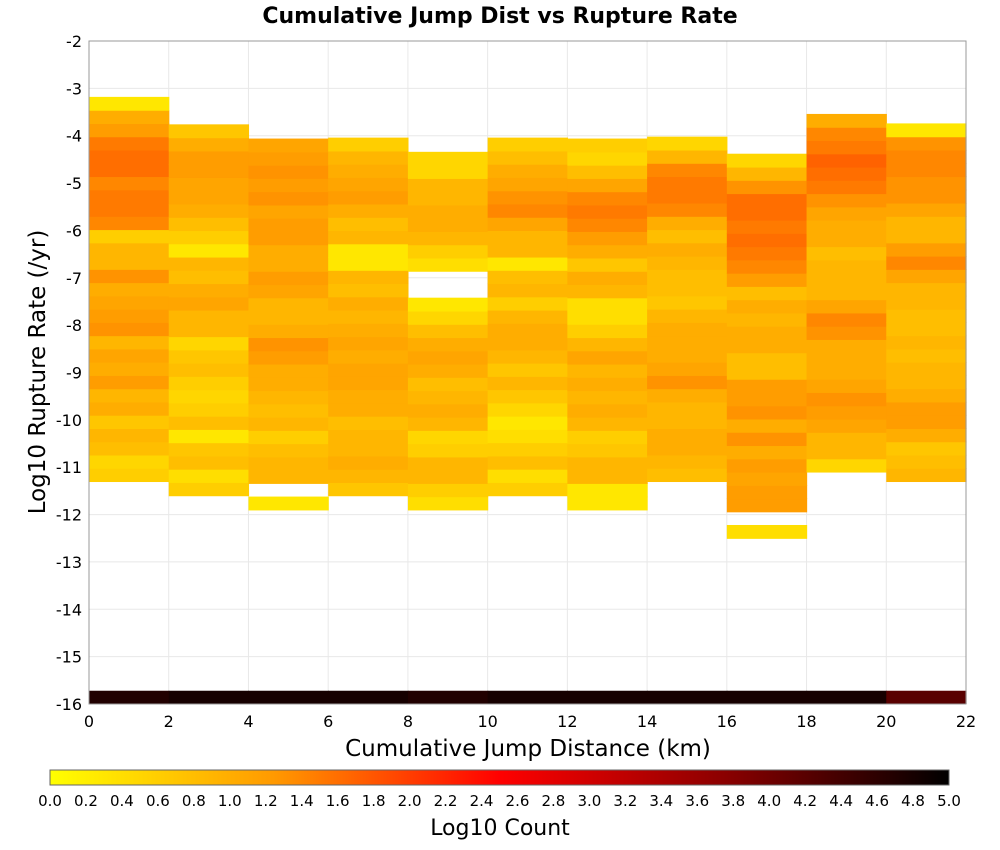 This screenshot has width=1000, height=850. What do you see at coordinates (446, 801) in the screenshot?
I see `colorbar-tick-label: 2.2` at bounding box center [446, 801].